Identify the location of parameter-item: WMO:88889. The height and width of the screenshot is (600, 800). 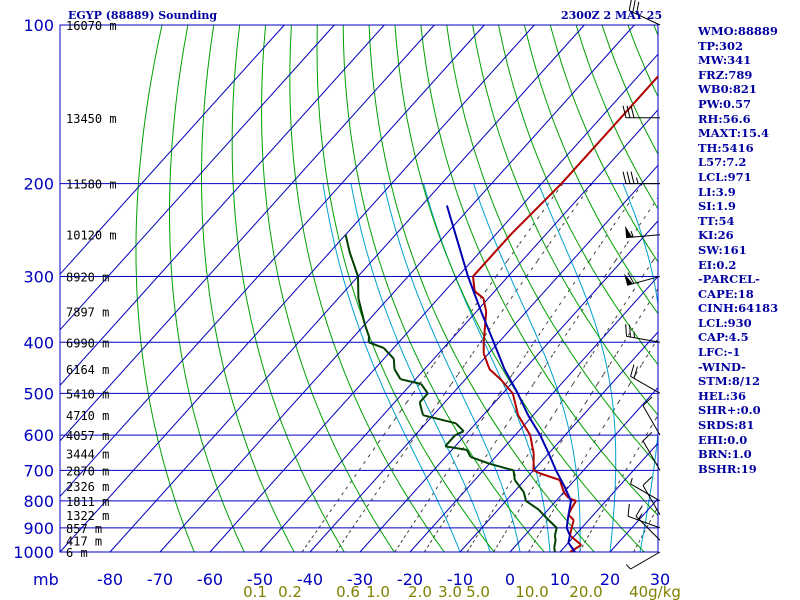
(738, 31).